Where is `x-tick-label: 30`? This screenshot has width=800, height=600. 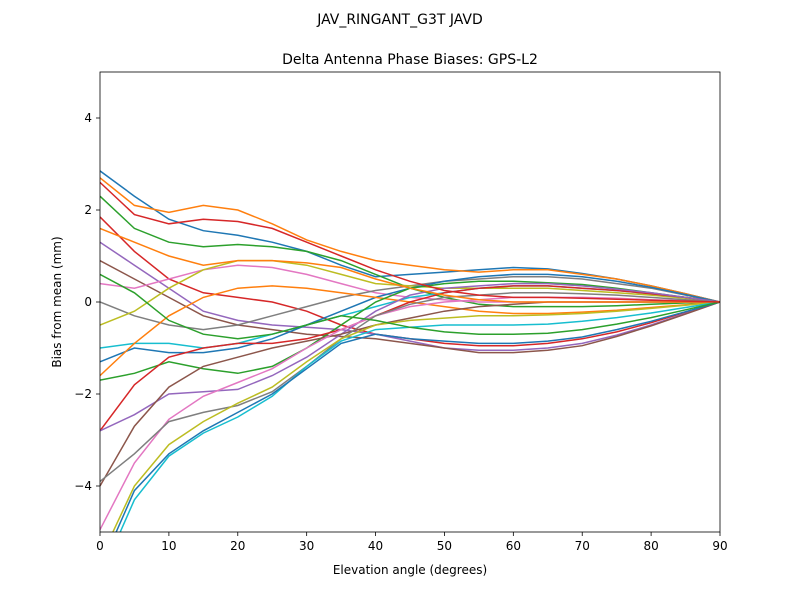 x-tick-label: 30 is located at coordinates (306, 546).